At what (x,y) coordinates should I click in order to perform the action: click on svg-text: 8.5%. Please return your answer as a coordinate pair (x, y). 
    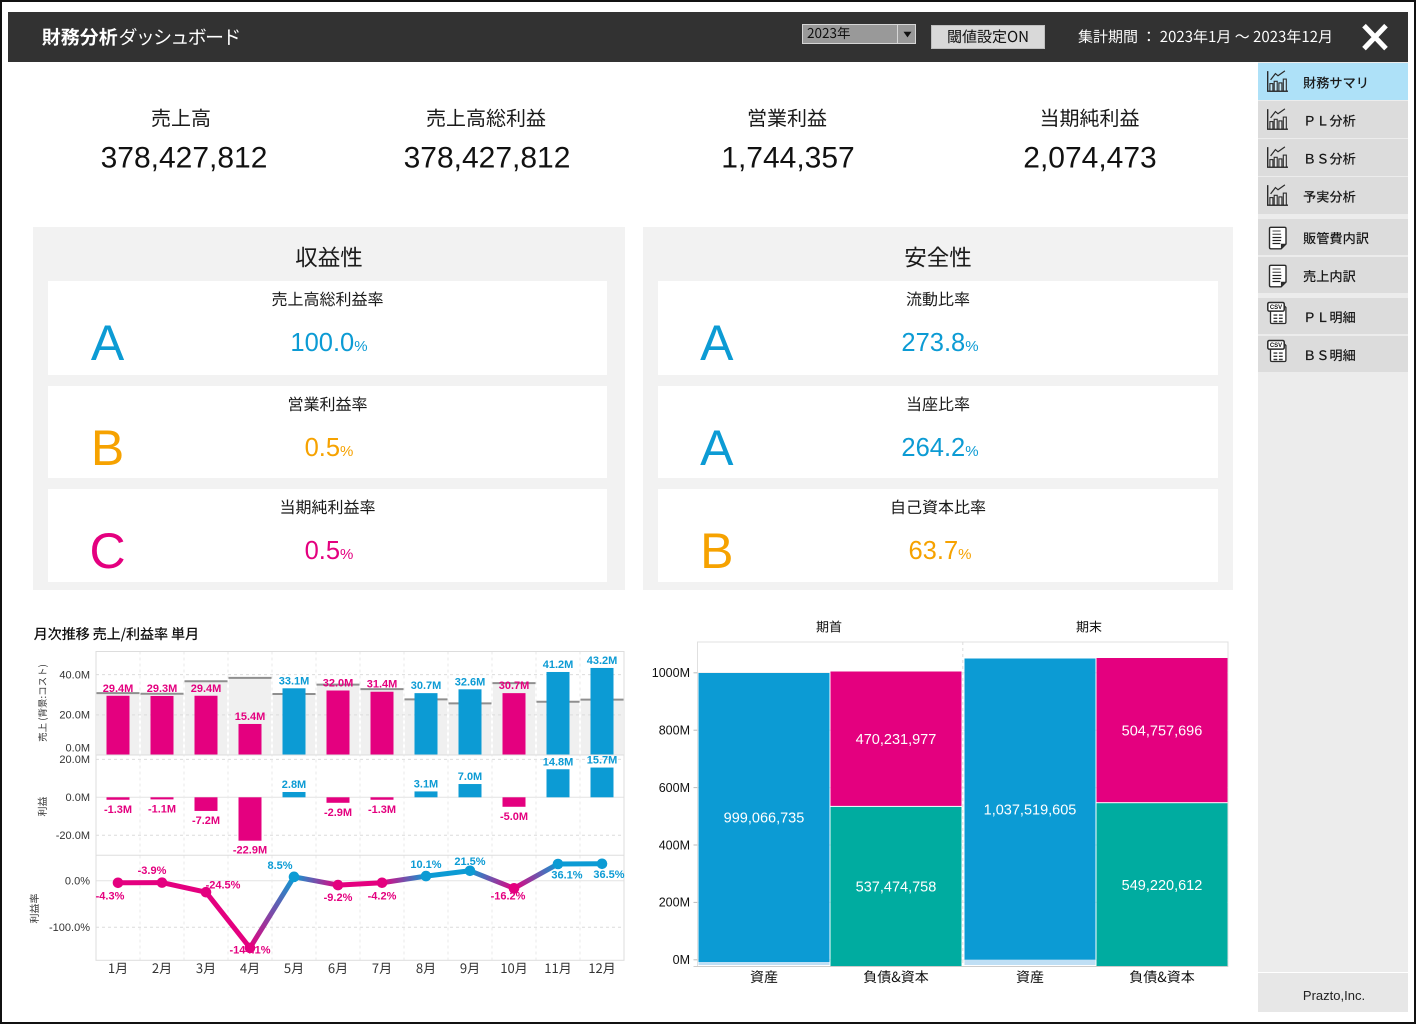
    Looking at the image, I should click on (279, 866).